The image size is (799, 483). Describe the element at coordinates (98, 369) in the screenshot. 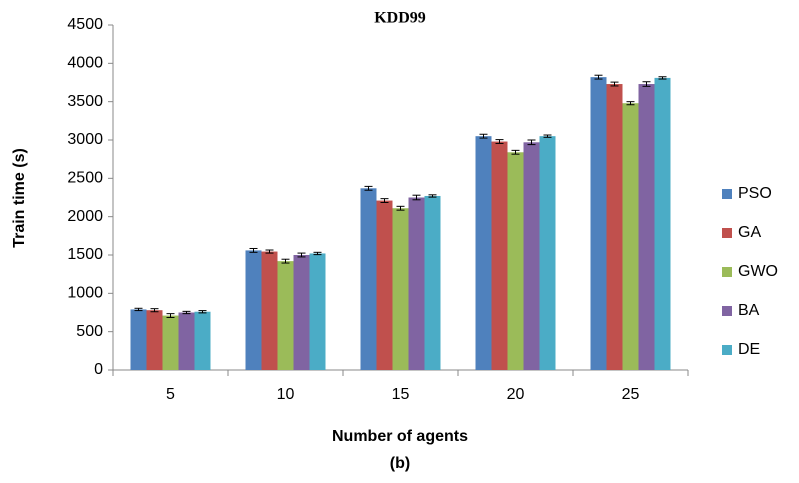

I see `y-tick-label: 0` at that location.